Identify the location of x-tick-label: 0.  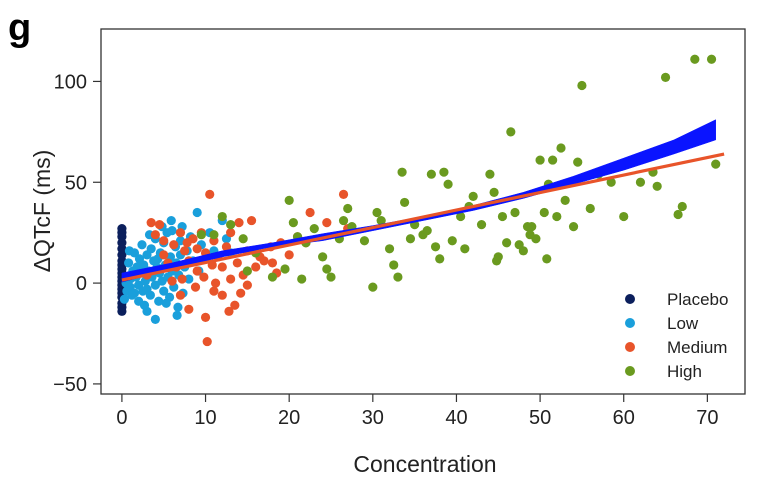
(121, 418).